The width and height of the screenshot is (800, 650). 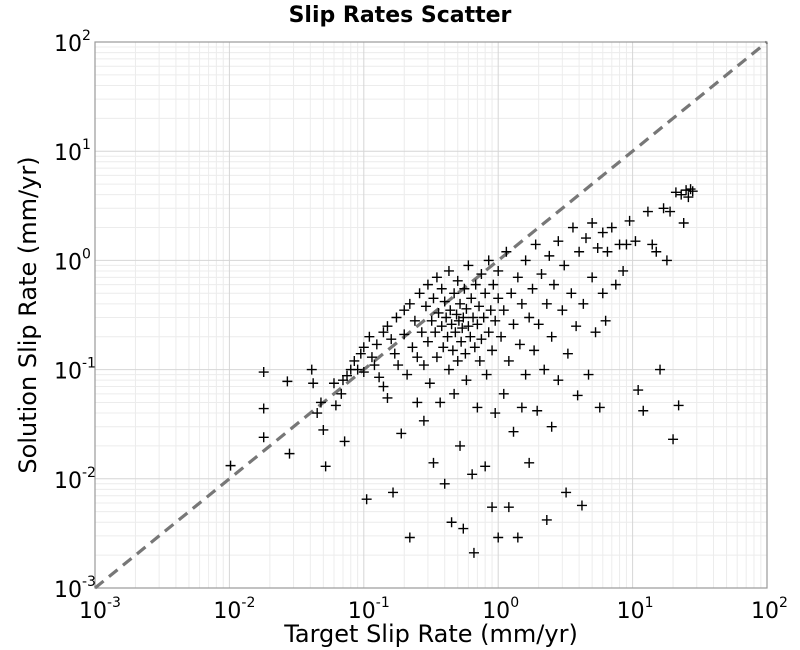 I want to click on tick-label-exponent: 0, so click(x=86, y=254).